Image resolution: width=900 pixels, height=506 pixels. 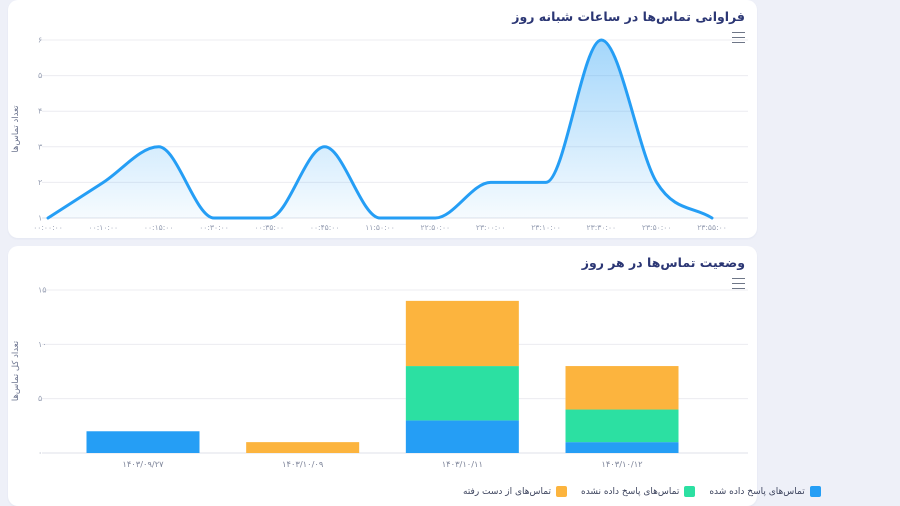 What do you see at coordinates (712, 227) in the screenshot?
I see `x-axis-tick-label: ۲۳:۵۵:۰۰` at bounding box center [712, 227].